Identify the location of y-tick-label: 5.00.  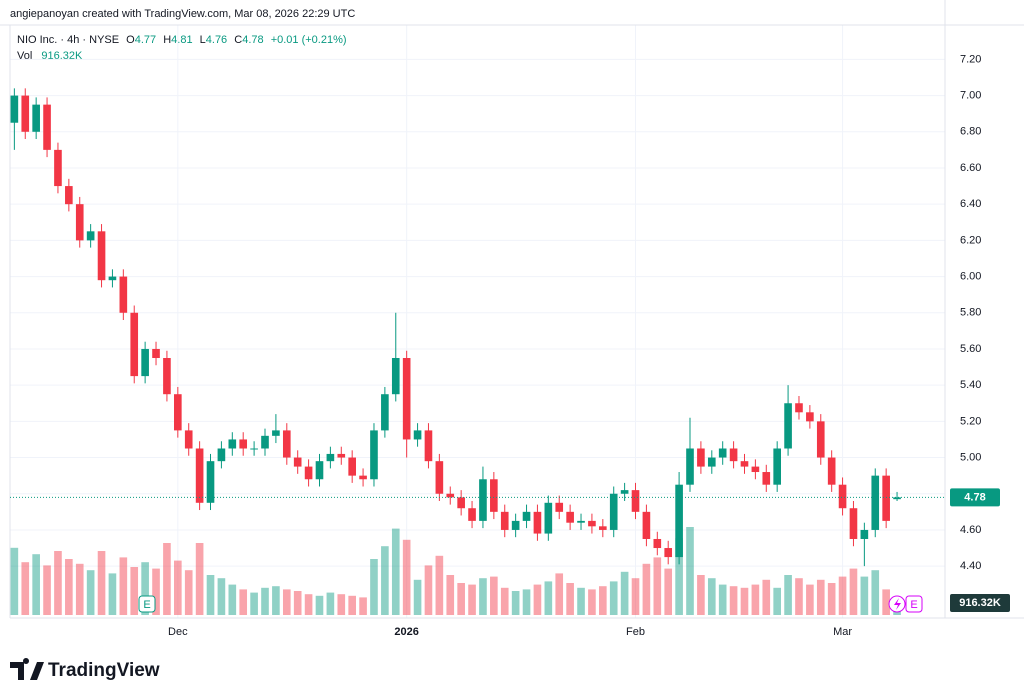
(970, 457).